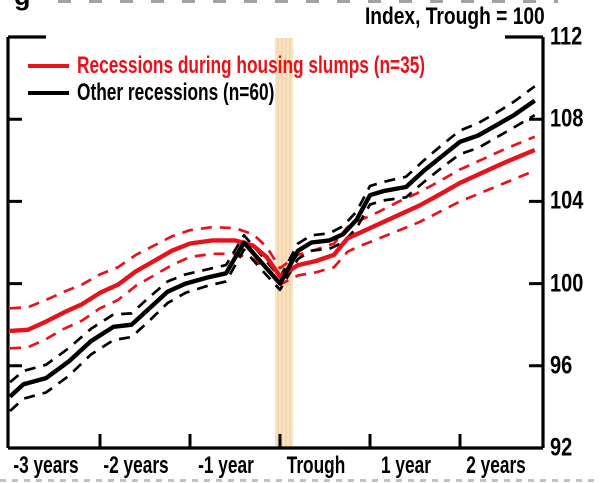 This screenshot has width=600, height=483. What do you see at coordinates (308, 1) in the screenshot?
I see `cropped-text-row` at bounding box center [308, 1].